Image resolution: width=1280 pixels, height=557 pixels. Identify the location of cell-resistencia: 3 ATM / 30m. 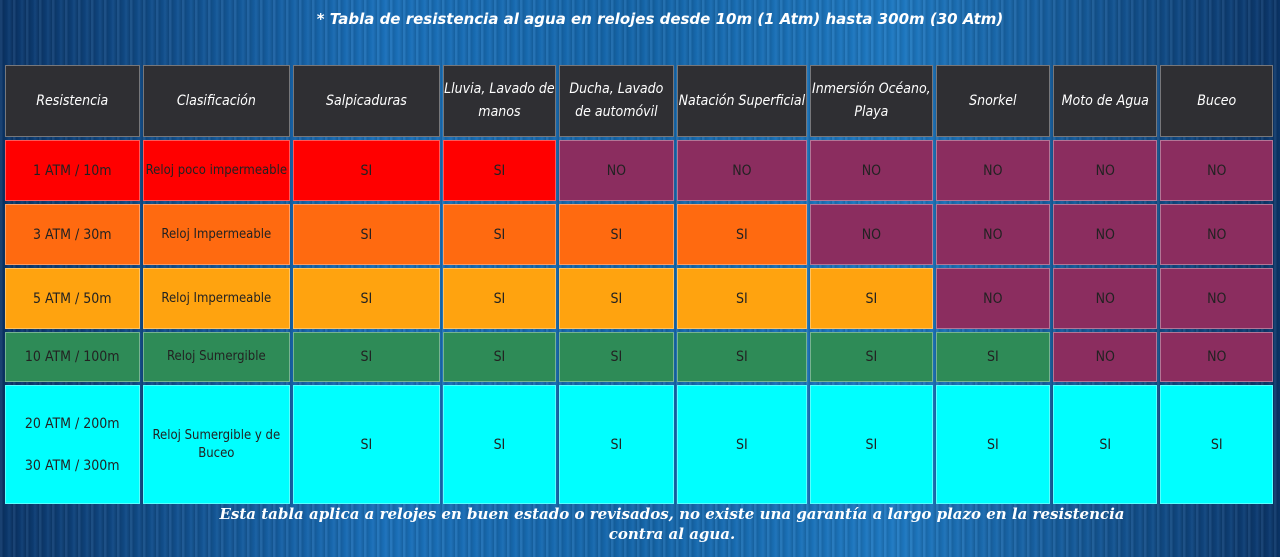
(72, 234).